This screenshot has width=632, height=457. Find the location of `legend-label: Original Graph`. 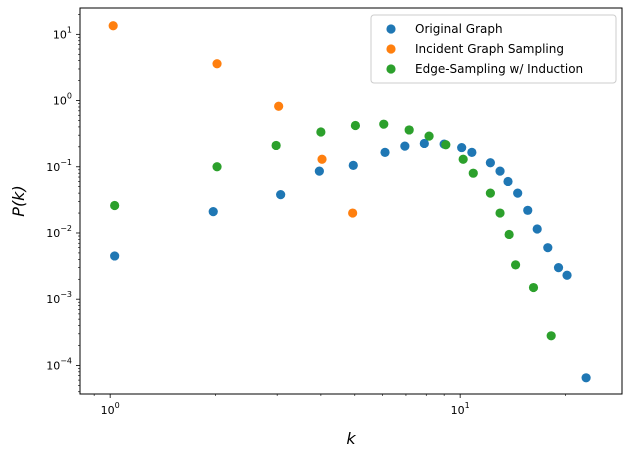

legend-label: Original Graph is located at coordinates (459, 29).